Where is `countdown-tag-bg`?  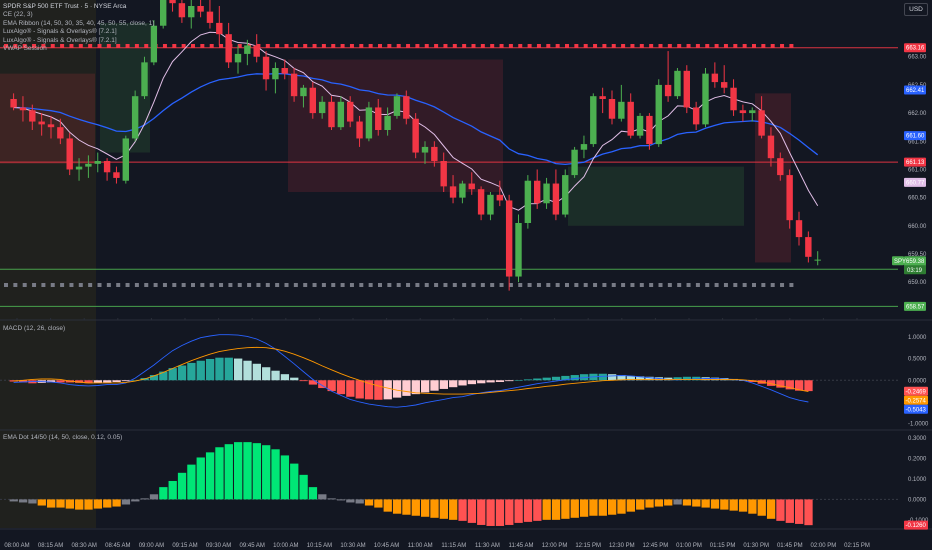
countdown-tag-bg is located at coordinates (915, 270).